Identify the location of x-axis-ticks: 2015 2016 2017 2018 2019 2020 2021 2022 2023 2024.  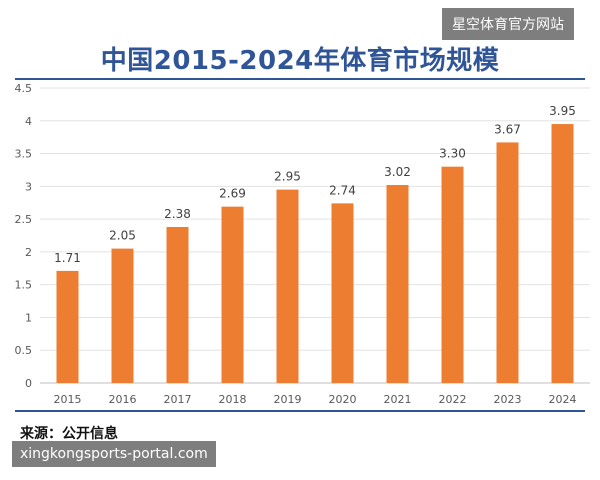
(315, 399).